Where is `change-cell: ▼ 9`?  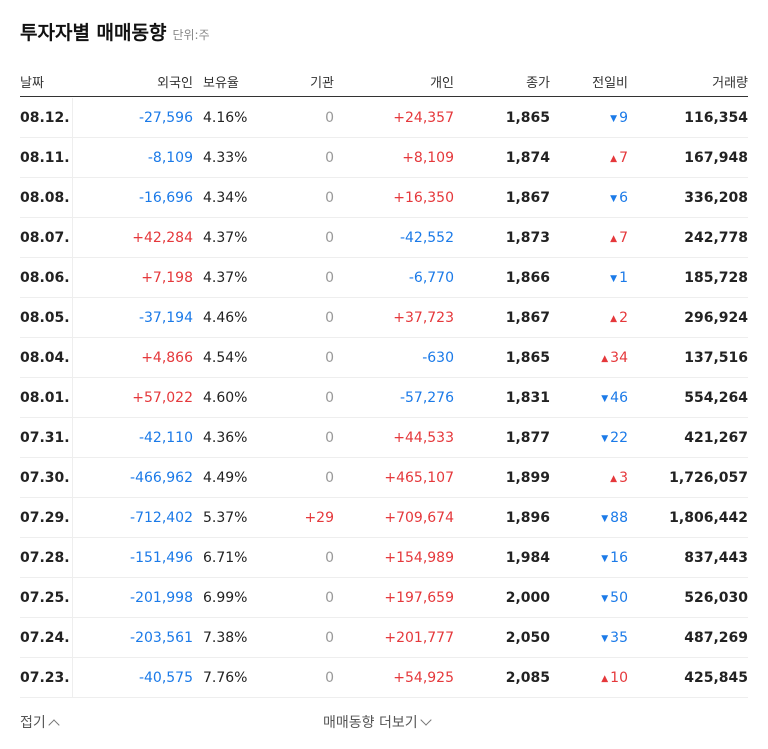 change-cell: ▼ 9 is located at coordinates (594, 118).